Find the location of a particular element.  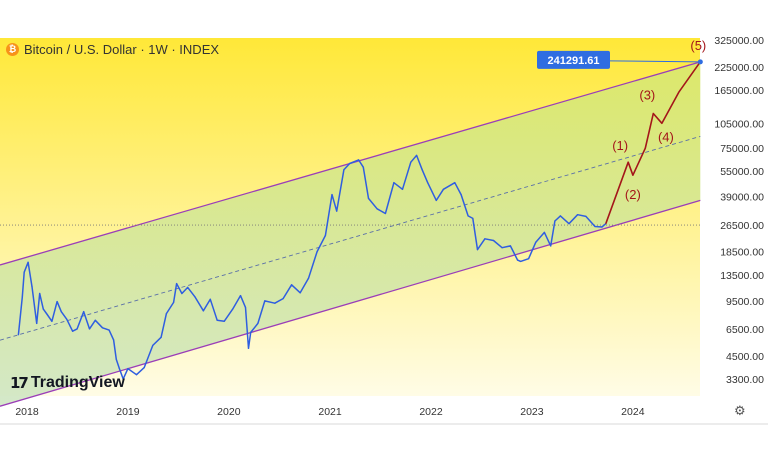

x-tick-label: 2021 is located at coordinates (330, 412).